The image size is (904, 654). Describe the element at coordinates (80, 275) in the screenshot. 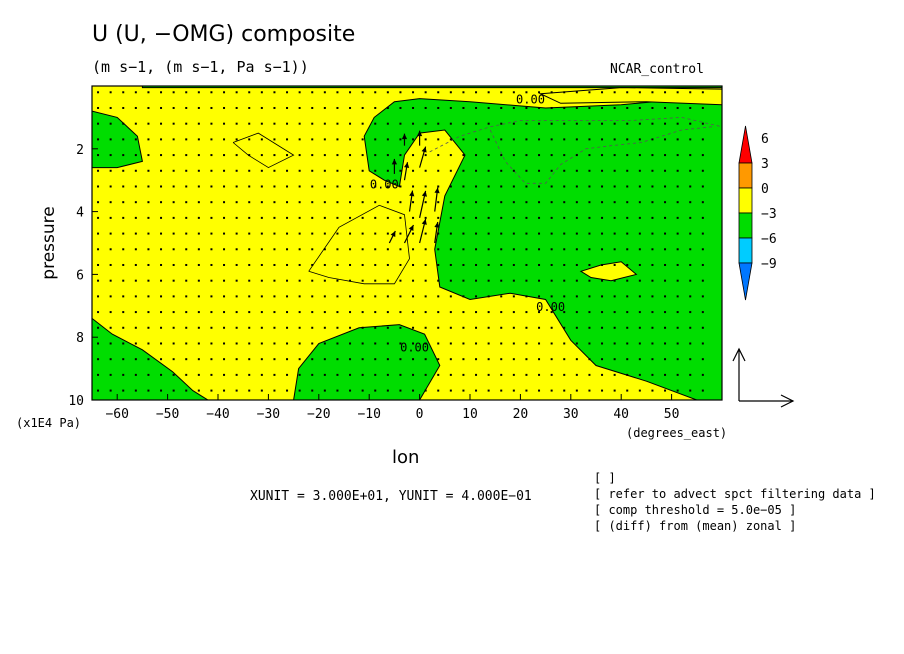

I see `y-tick-label: 6` at that location.